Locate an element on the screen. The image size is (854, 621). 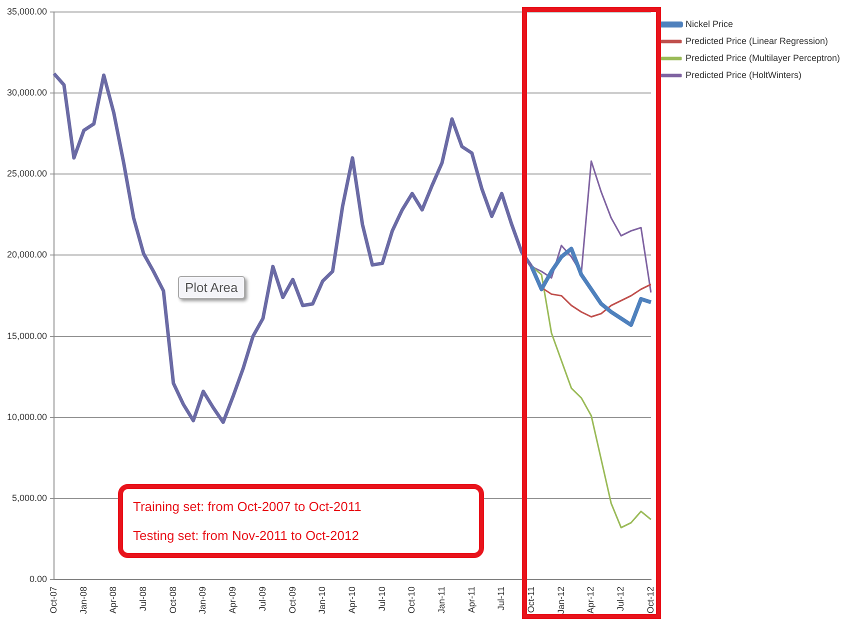
legend-label: Predicted Price (Linear Regression) is located at coordinates (756, 41).